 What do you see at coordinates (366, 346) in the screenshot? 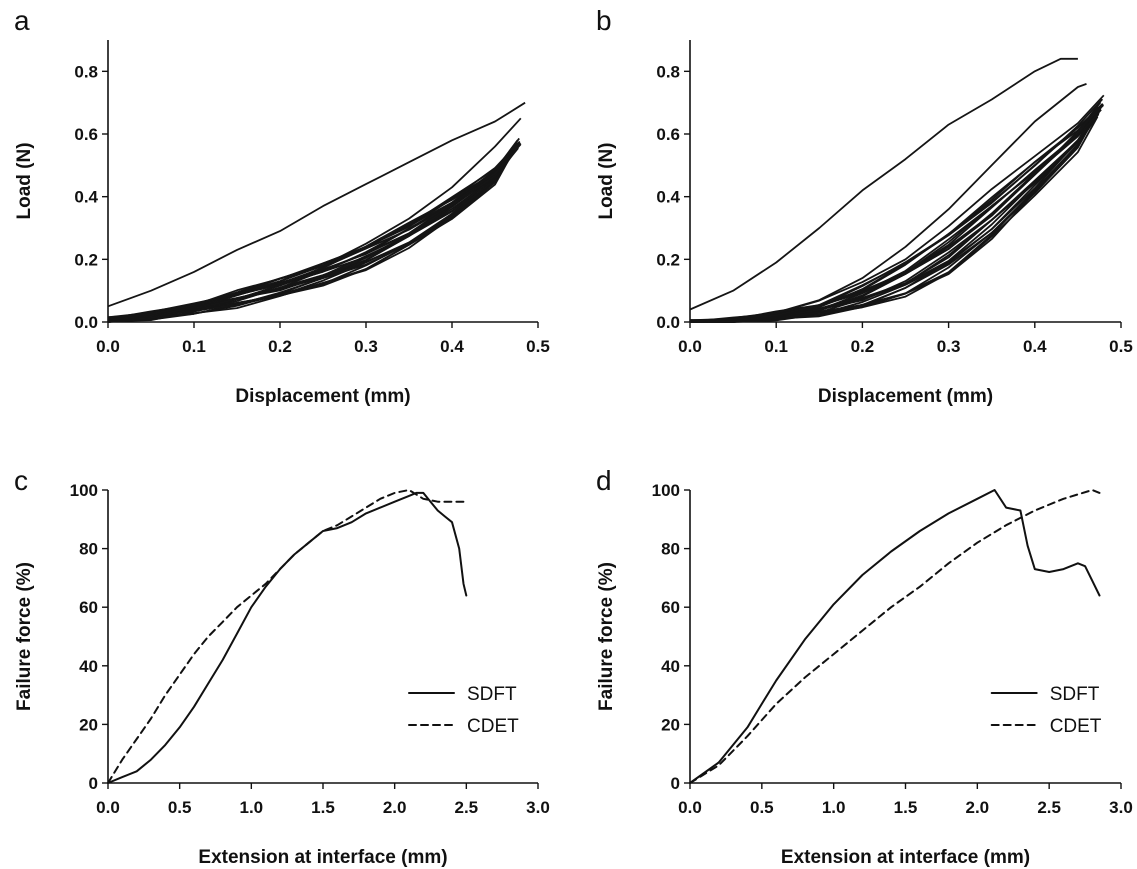
I see `x-tick-label: 0.3` at bounding box center [366, 346].